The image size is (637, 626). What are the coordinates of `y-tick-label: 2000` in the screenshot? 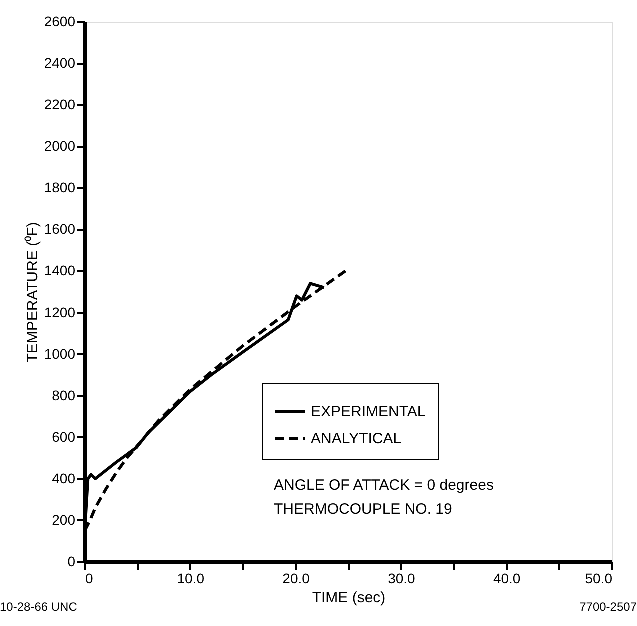 It's located at (60, 146).